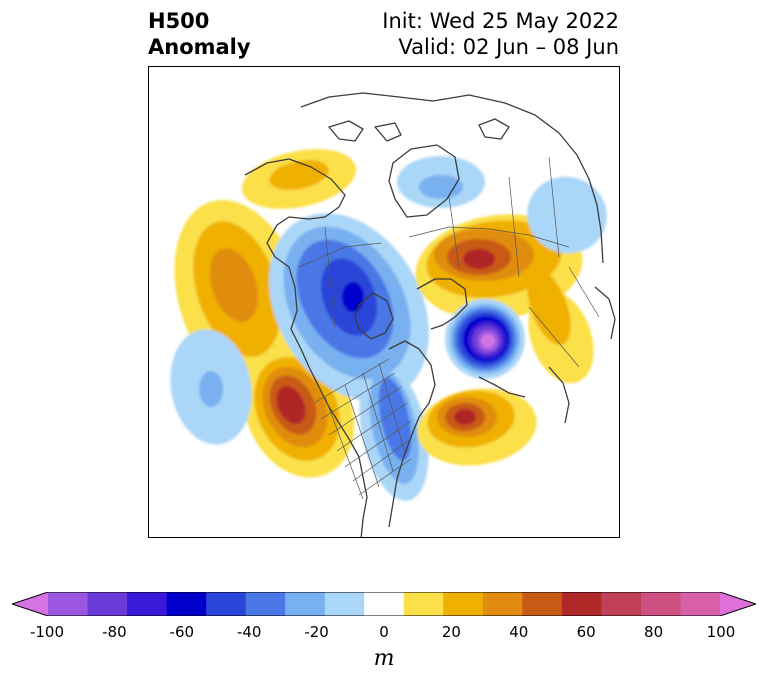 Image resolution: width=768 pixels, height=684 pixels. Describe the element at coordinates (114, 632) in the screenshot. I see `colorbar-tick-label: -80` at that location.